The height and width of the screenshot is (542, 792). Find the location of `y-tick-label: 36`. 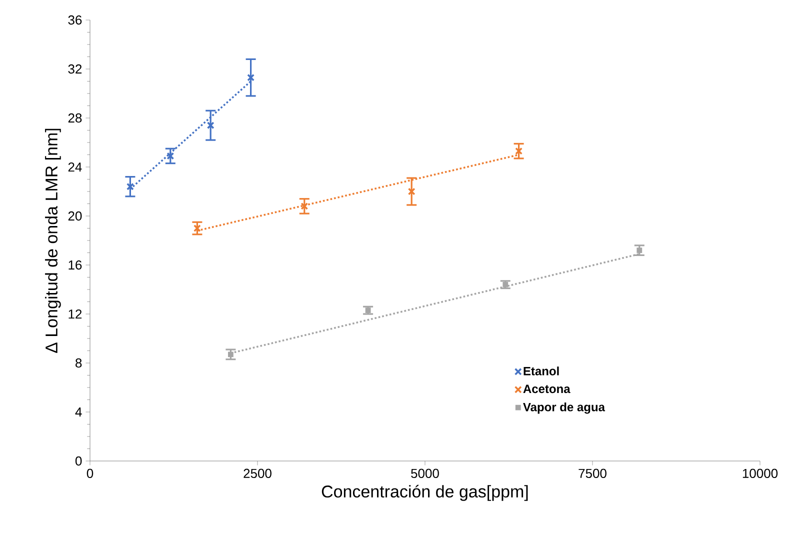

y-tick-label: 36 is located at coordinates (75, 20).